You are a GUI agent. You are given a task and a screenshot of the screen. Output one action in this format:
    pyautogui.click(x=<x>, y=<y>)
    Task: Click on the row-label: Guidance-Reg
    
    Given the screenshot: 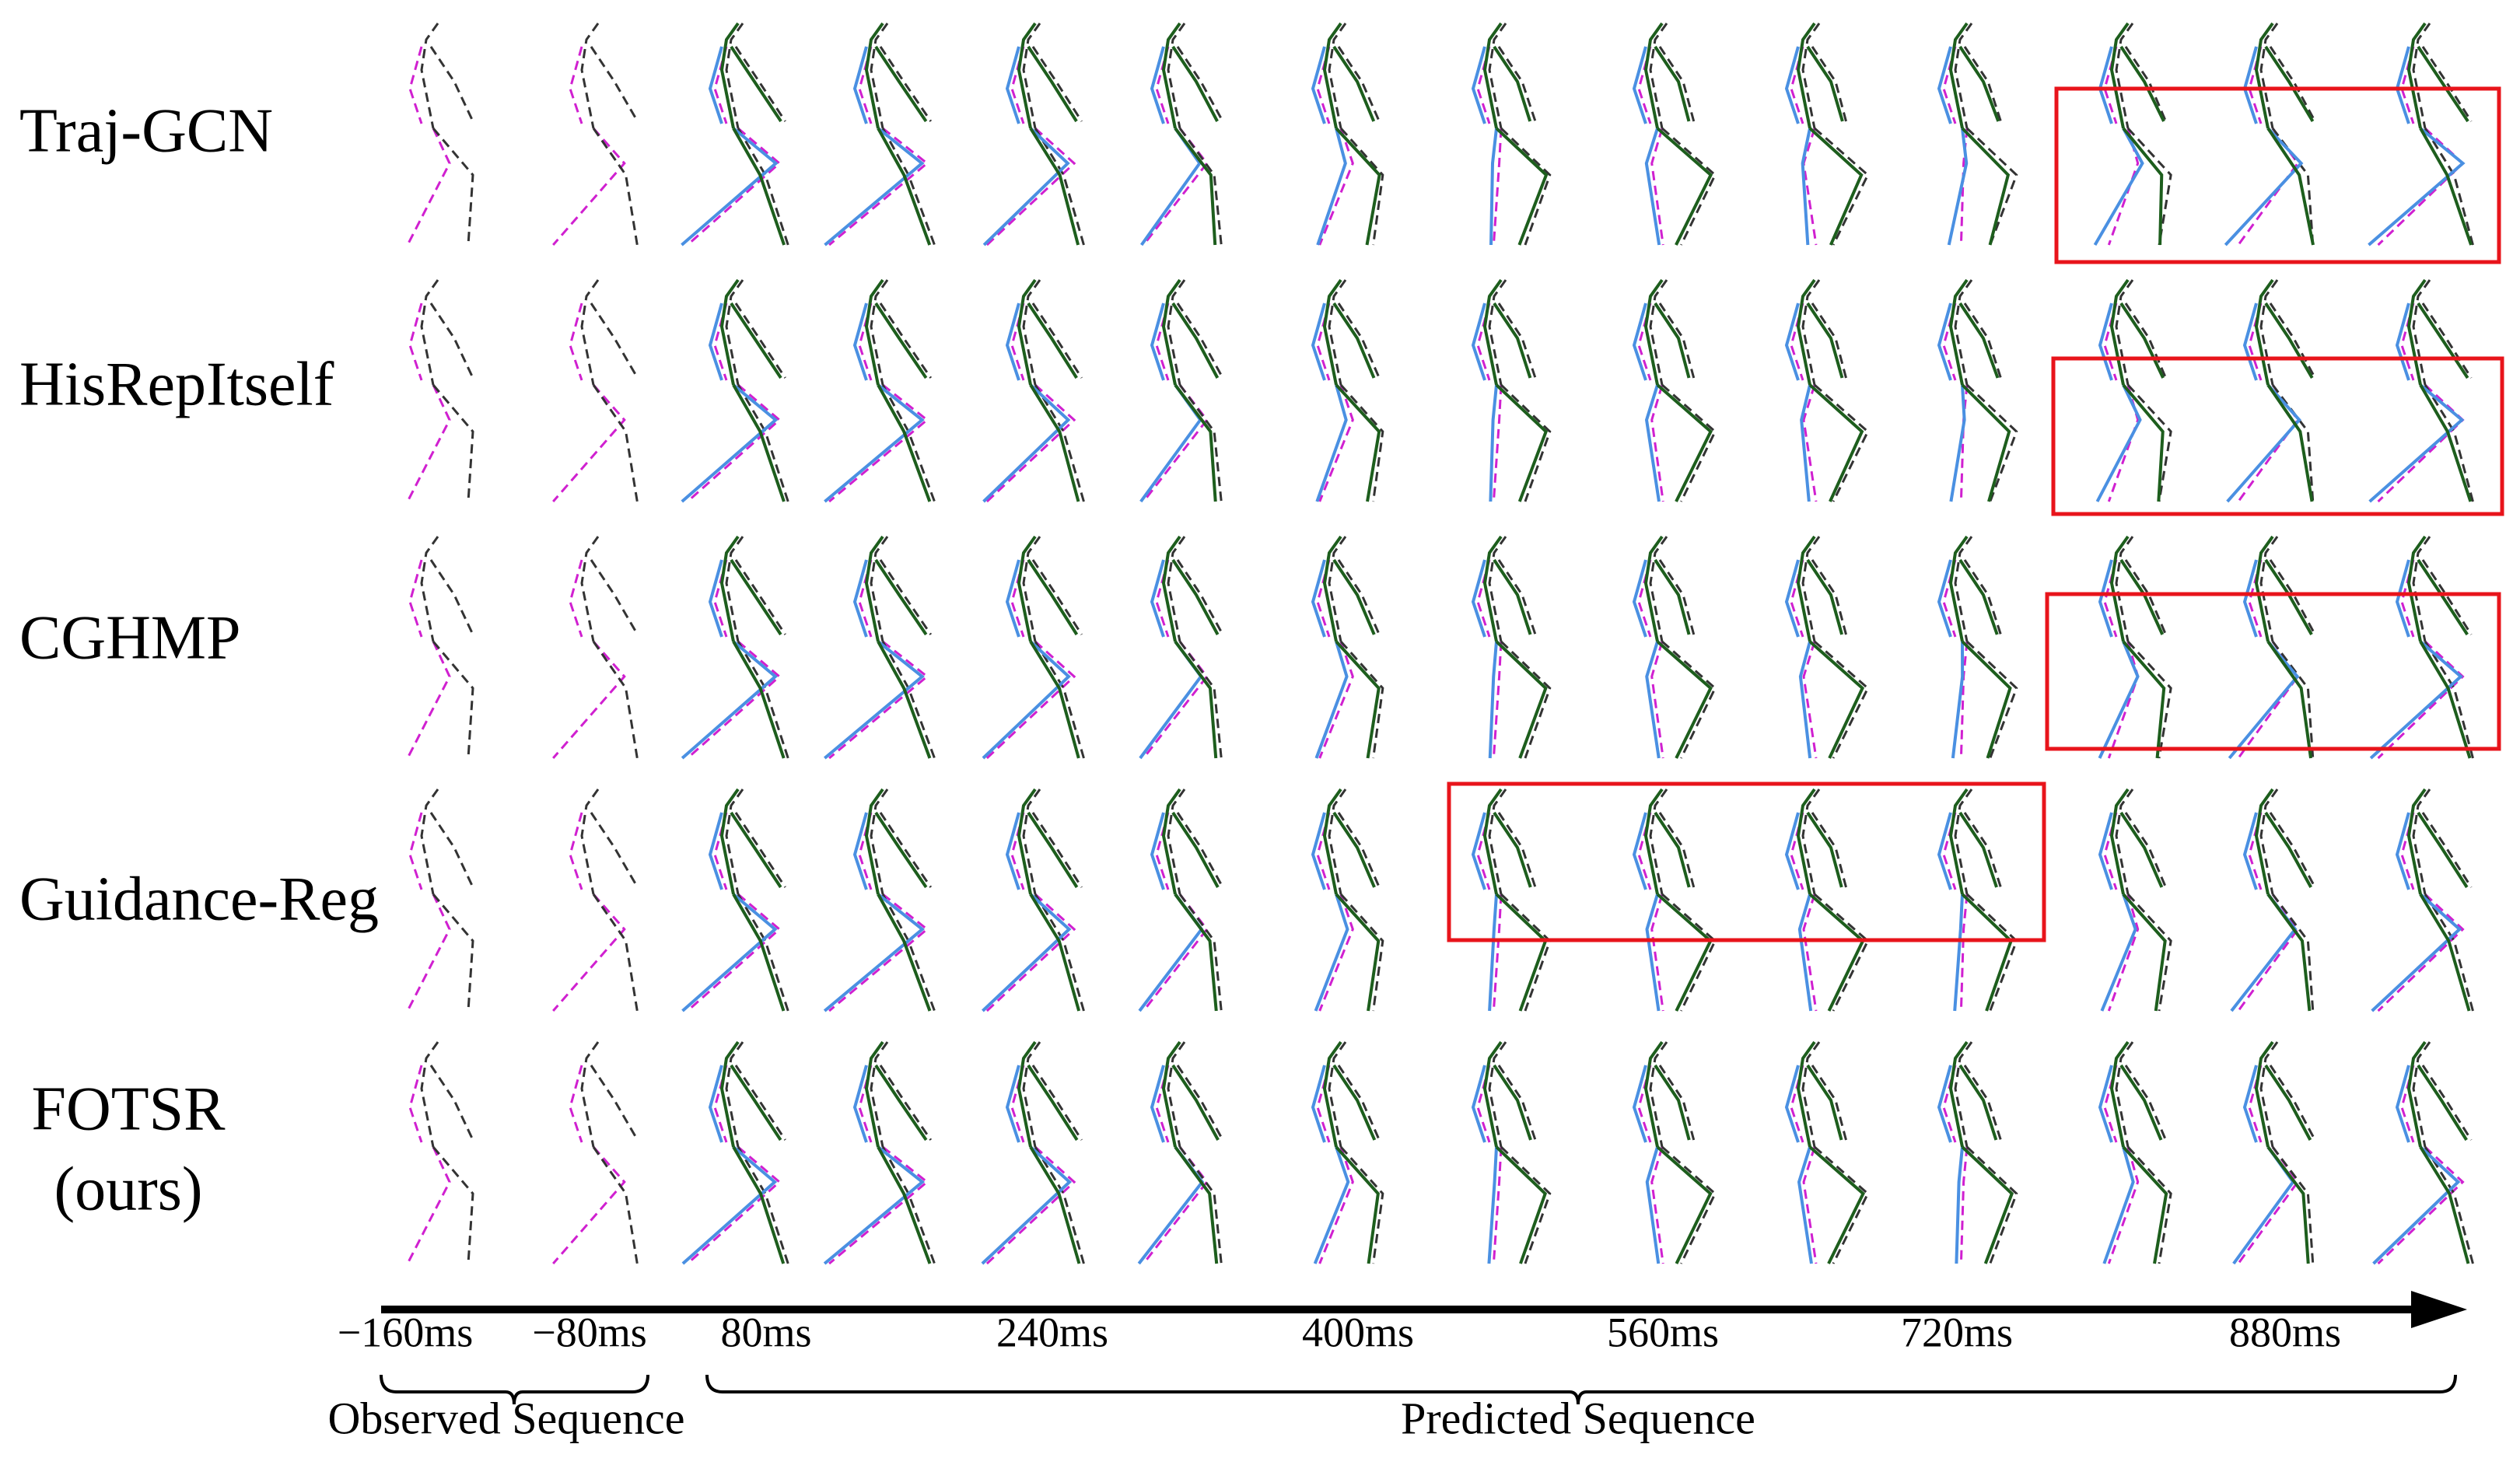 What is the action you would take?
    pyautogui.click(x=199, y=899)
    